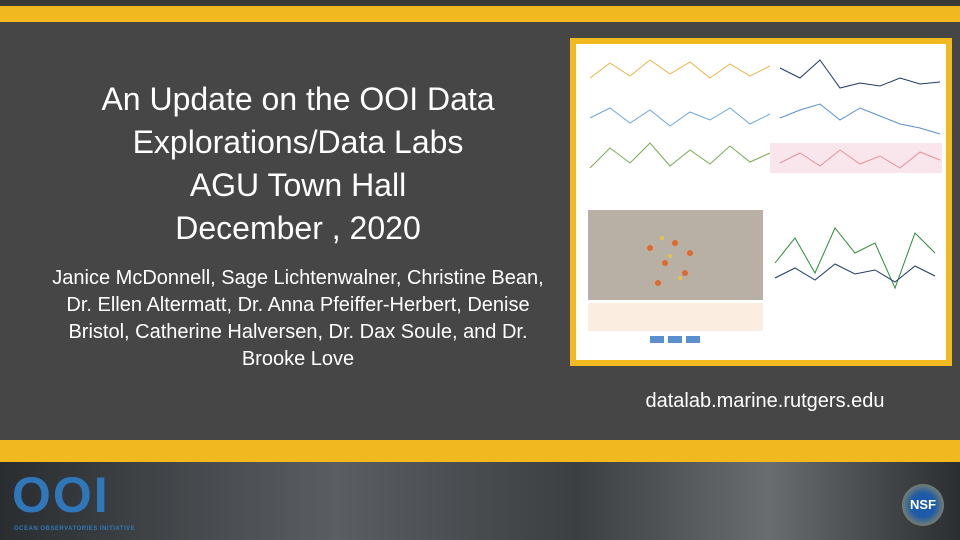 This screenshot has width=960, height=540. I want to click on title-line: December , 2020, so click(298, 228).